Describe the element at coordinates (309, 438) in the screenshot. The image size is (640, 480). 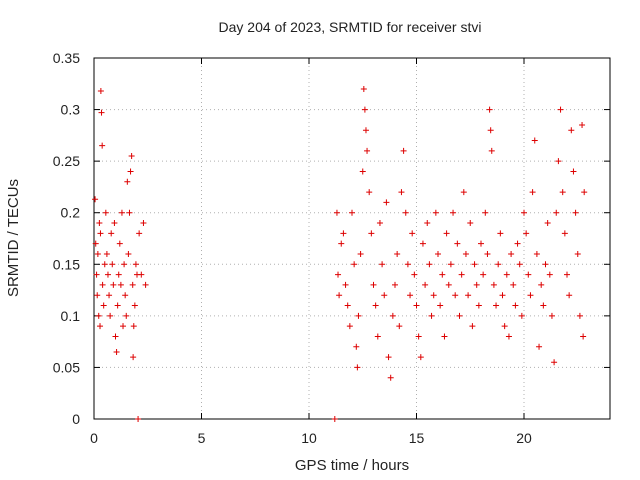
I see `x-tick-label: 10` at that location.